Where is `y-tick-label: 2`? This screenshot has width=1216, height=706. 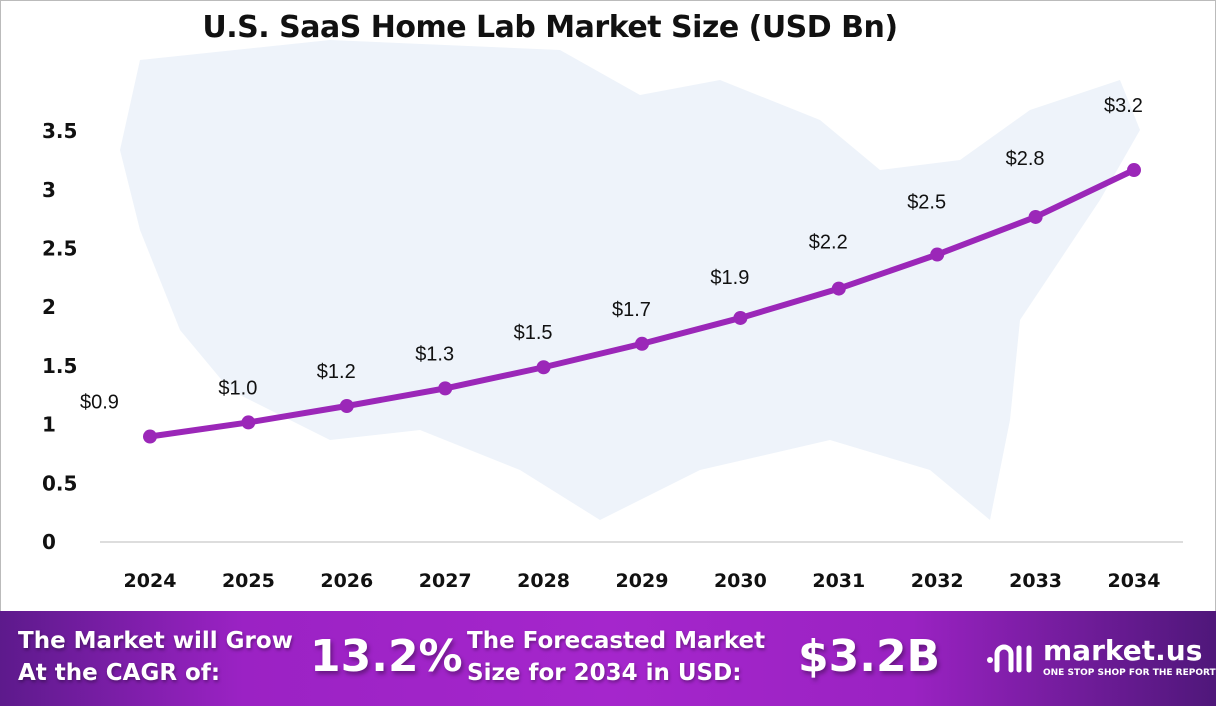
y-tick-label: 2 is located at coordinates (49, 307).